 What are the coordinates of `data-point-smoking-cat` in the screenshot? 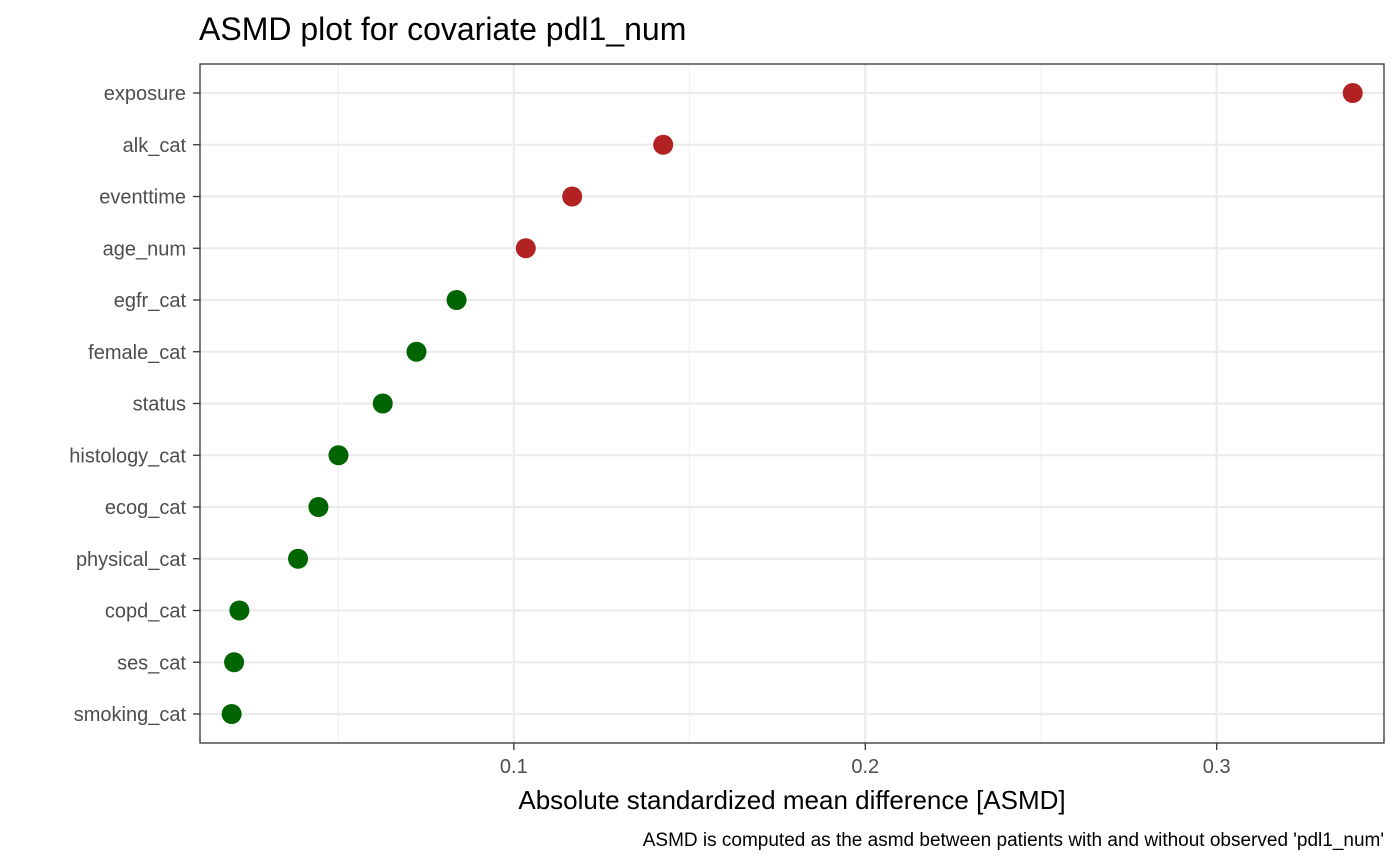 It's located at (231, 714).